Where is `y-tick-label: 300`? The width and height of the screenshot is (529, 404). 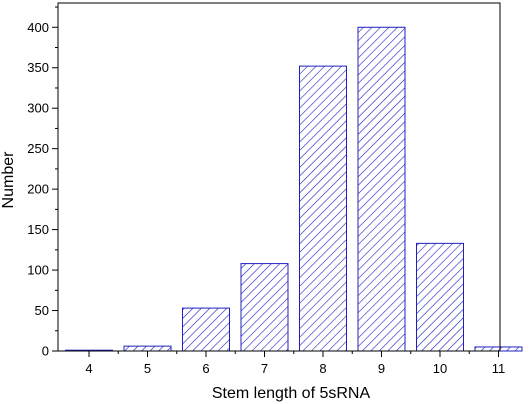 y-tick-label: 300 is located at coordinates (38, 108).